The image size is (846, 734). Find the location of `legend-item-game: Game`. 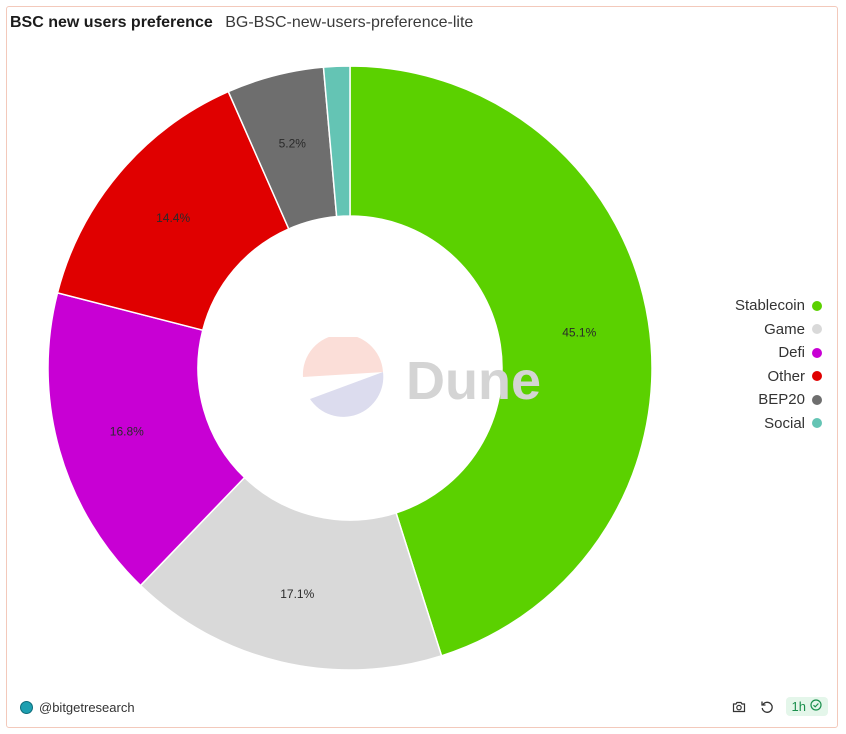

legend-item-game: Game is located at coordinates (778, 330).